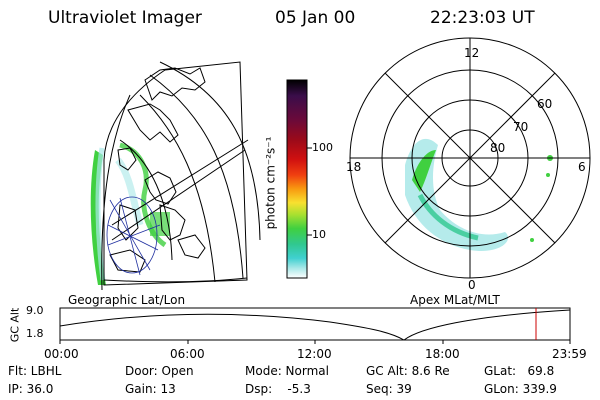 This screenshot has height=400, width=600. What do you see at coordinates (31, 389) in the screenshot?
I see `info-ip: IP: 36.0` at bounding box center [31, 389].